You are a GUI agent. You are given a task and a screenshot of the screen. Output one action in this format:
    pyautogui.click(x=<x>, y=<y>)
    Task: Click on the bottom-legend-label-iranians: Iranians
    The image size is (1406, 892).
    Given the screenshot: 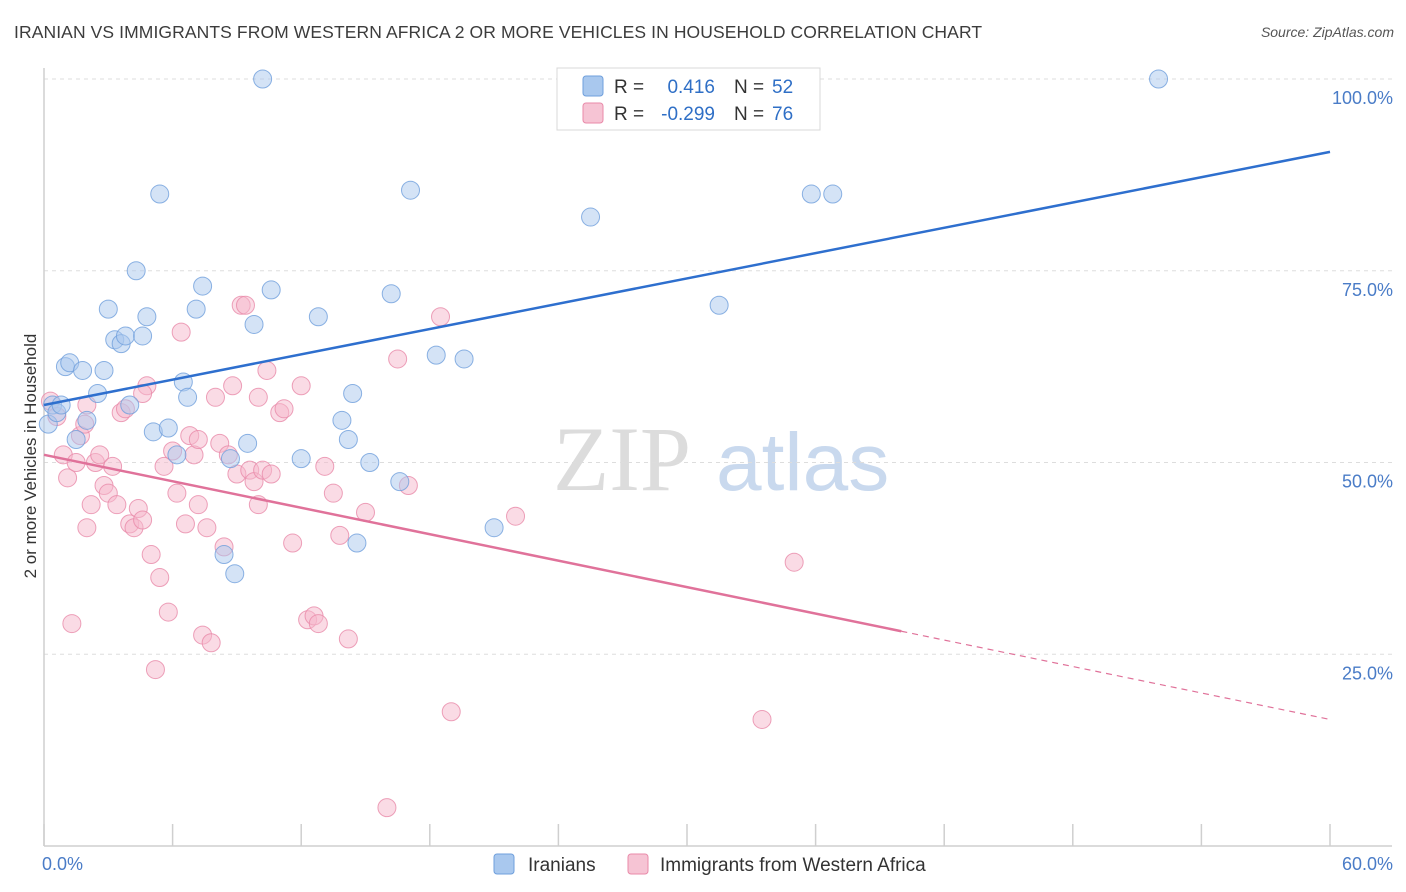 What is the action you would take?
    pyautogui.click(x=562, y=865)
    